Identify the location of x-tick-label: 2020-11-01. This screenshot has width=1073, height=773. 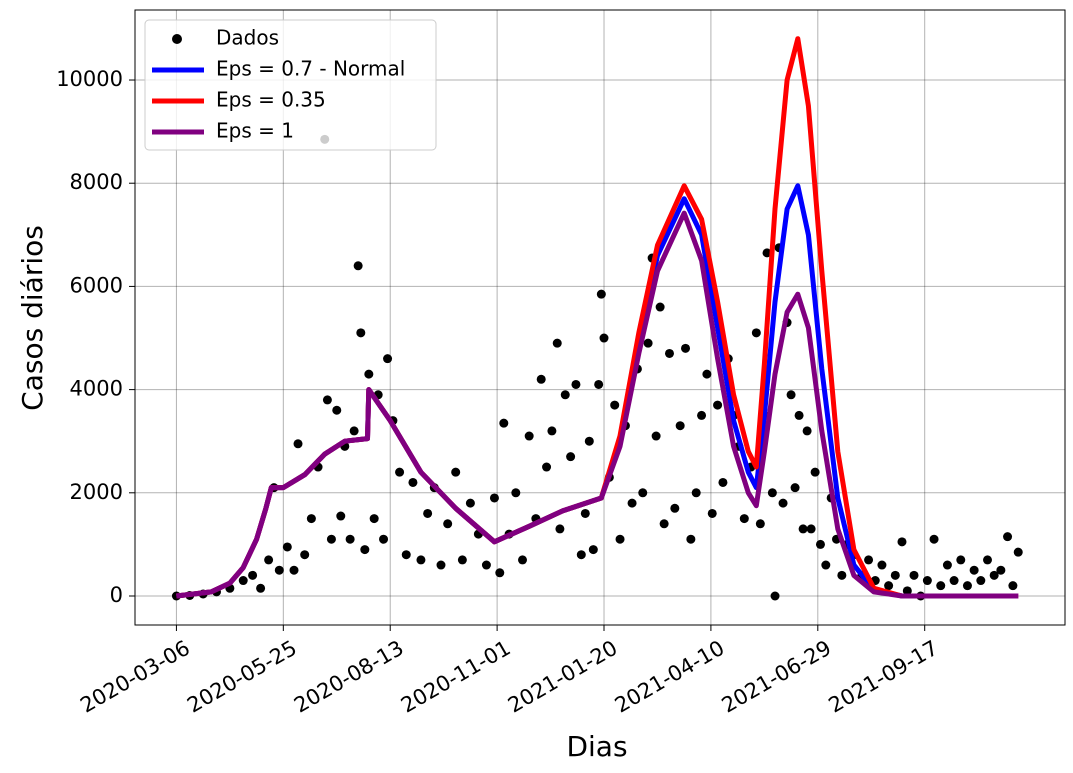
(456, 677).